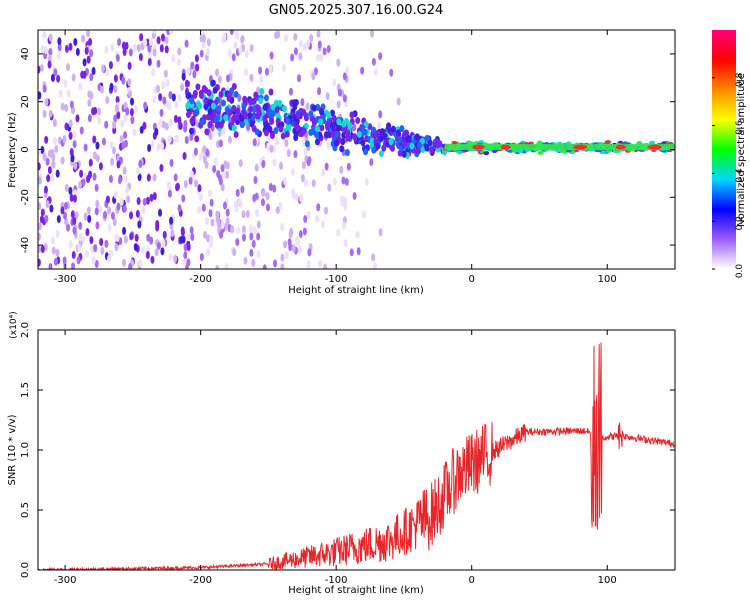 The height and width of the screenshot is (604, 750). Describe the element at coordinates (740, 175) in the screenshot. I see `colorbar-tick-label: 0.4` at that location.